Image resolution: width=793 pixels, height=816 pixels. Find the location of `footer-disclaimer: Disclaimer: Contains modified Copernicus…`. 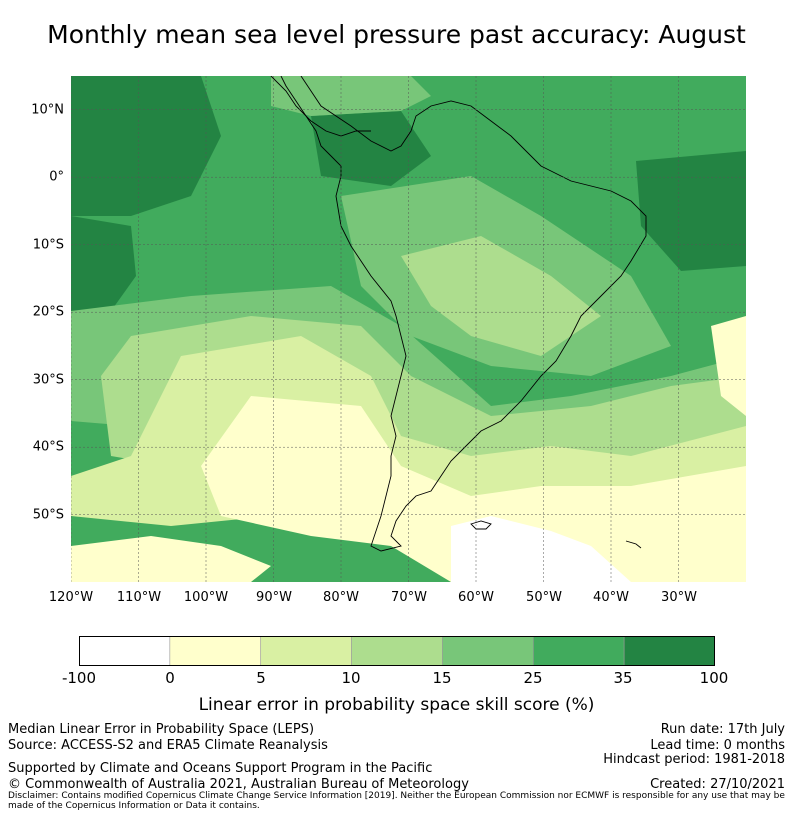

footer-disclaimer: Disclaimer: Contains modified Copernicus… is located at coordinates (396, 801).